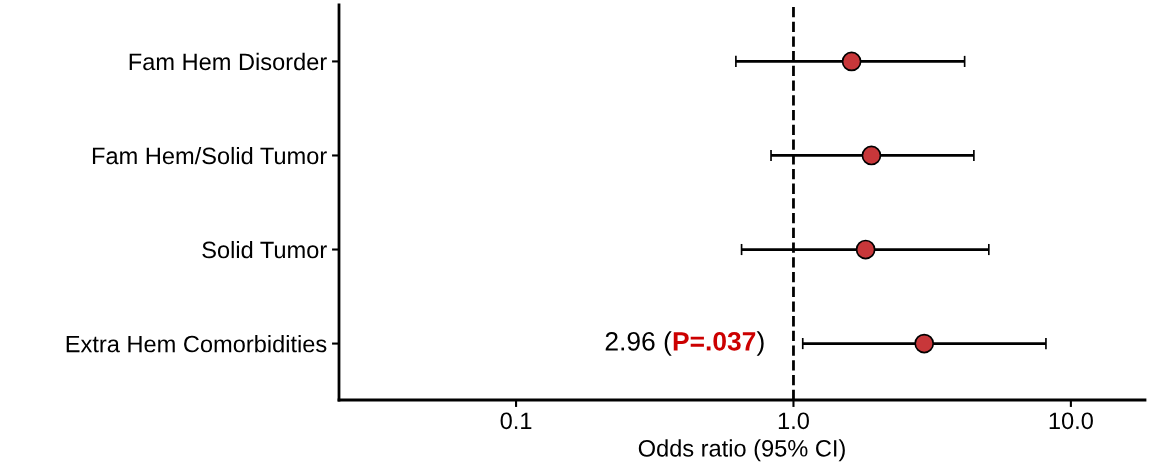 This screenshot has height=473, width=1159. What do you see at coordinates (684, 343) in the screenshot?
I see `annotation: 2.96 (P=.037)` at bounding box center [684, 343].